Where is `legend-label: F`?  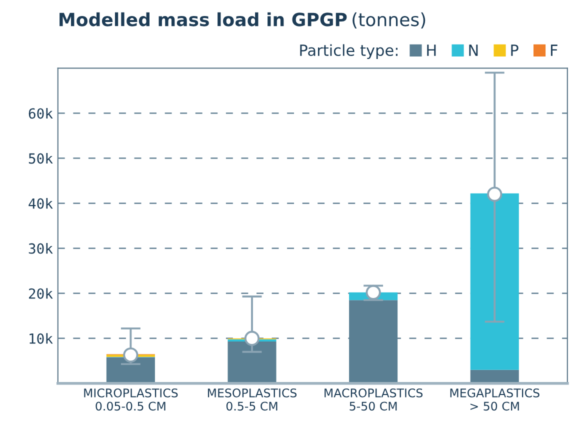 legend-label: F is located at coordinates (554, 50).